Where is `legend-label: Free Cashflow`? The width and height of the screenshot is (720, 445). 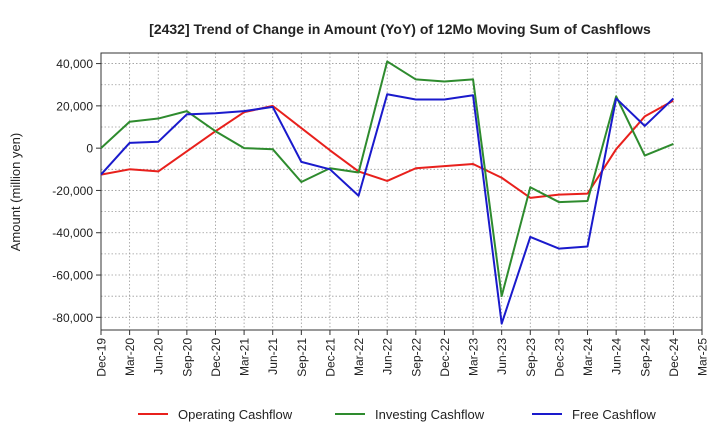 legend-label: Free Cashflow is located at coordinates (614, 414).